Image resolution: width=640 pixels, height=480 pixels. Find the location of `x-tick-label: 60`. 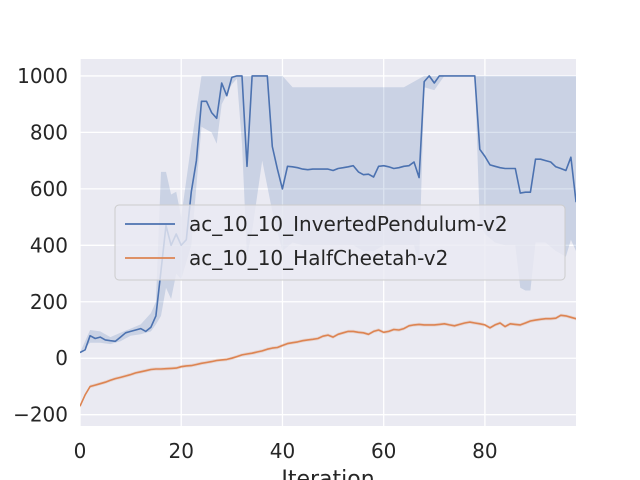

x-tick-label: 60 is located at coordinates (383, 451).